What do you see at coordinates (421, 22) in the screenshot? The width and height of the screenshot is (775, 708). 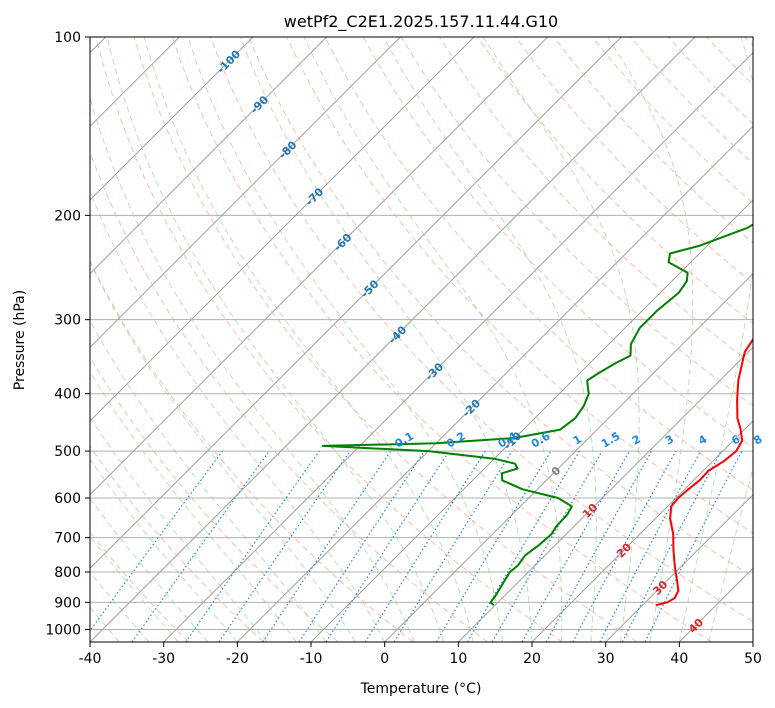 I see `chart-title: wetPf2_C2E1.2025.157.11.44.G10` at bounding box center [421, 22].